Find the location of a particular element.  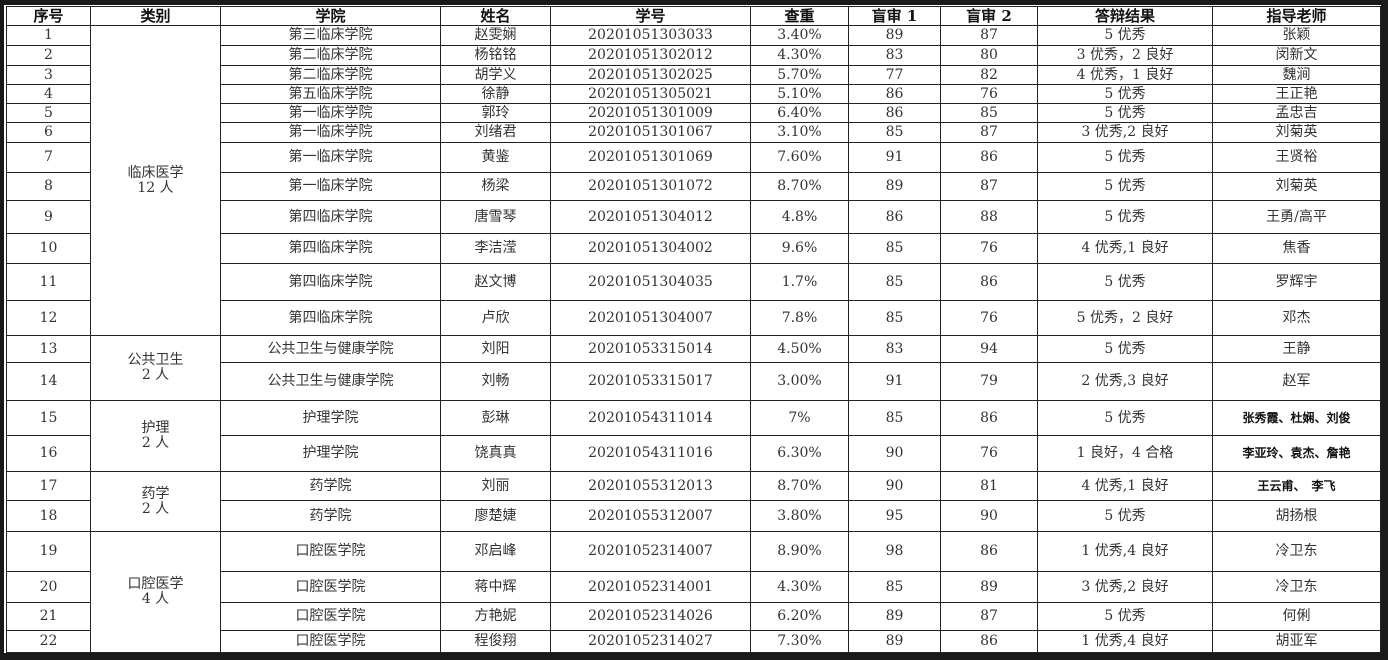

similarity-cell: 6.40% is located at coordinates (799, 113).